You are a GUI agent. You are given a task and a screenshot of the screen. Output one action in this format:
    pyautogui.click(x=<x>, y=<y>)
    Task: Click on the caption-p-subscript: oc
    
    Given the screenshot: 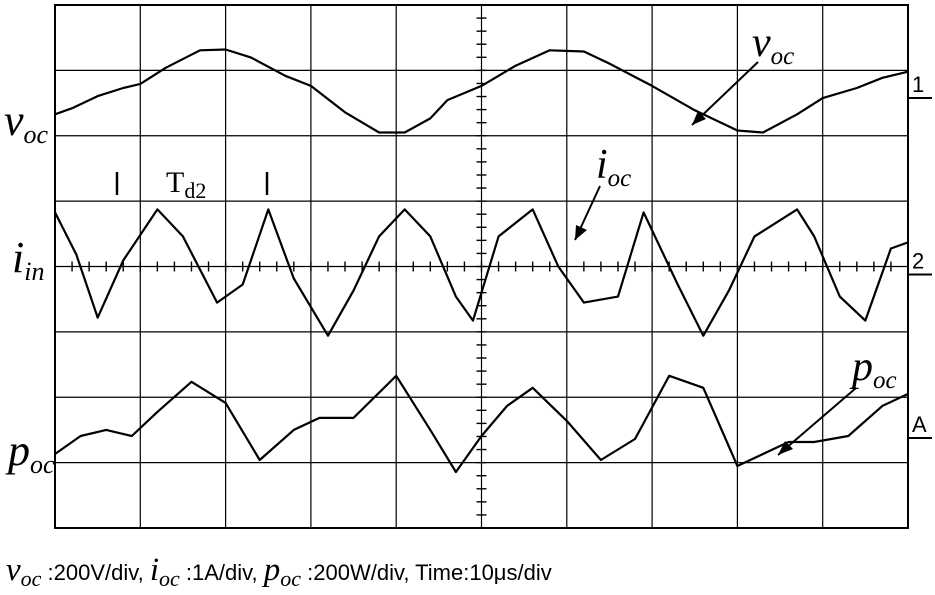 What is the action you would take?
    pyautogui.click(x=291, y=578)
    